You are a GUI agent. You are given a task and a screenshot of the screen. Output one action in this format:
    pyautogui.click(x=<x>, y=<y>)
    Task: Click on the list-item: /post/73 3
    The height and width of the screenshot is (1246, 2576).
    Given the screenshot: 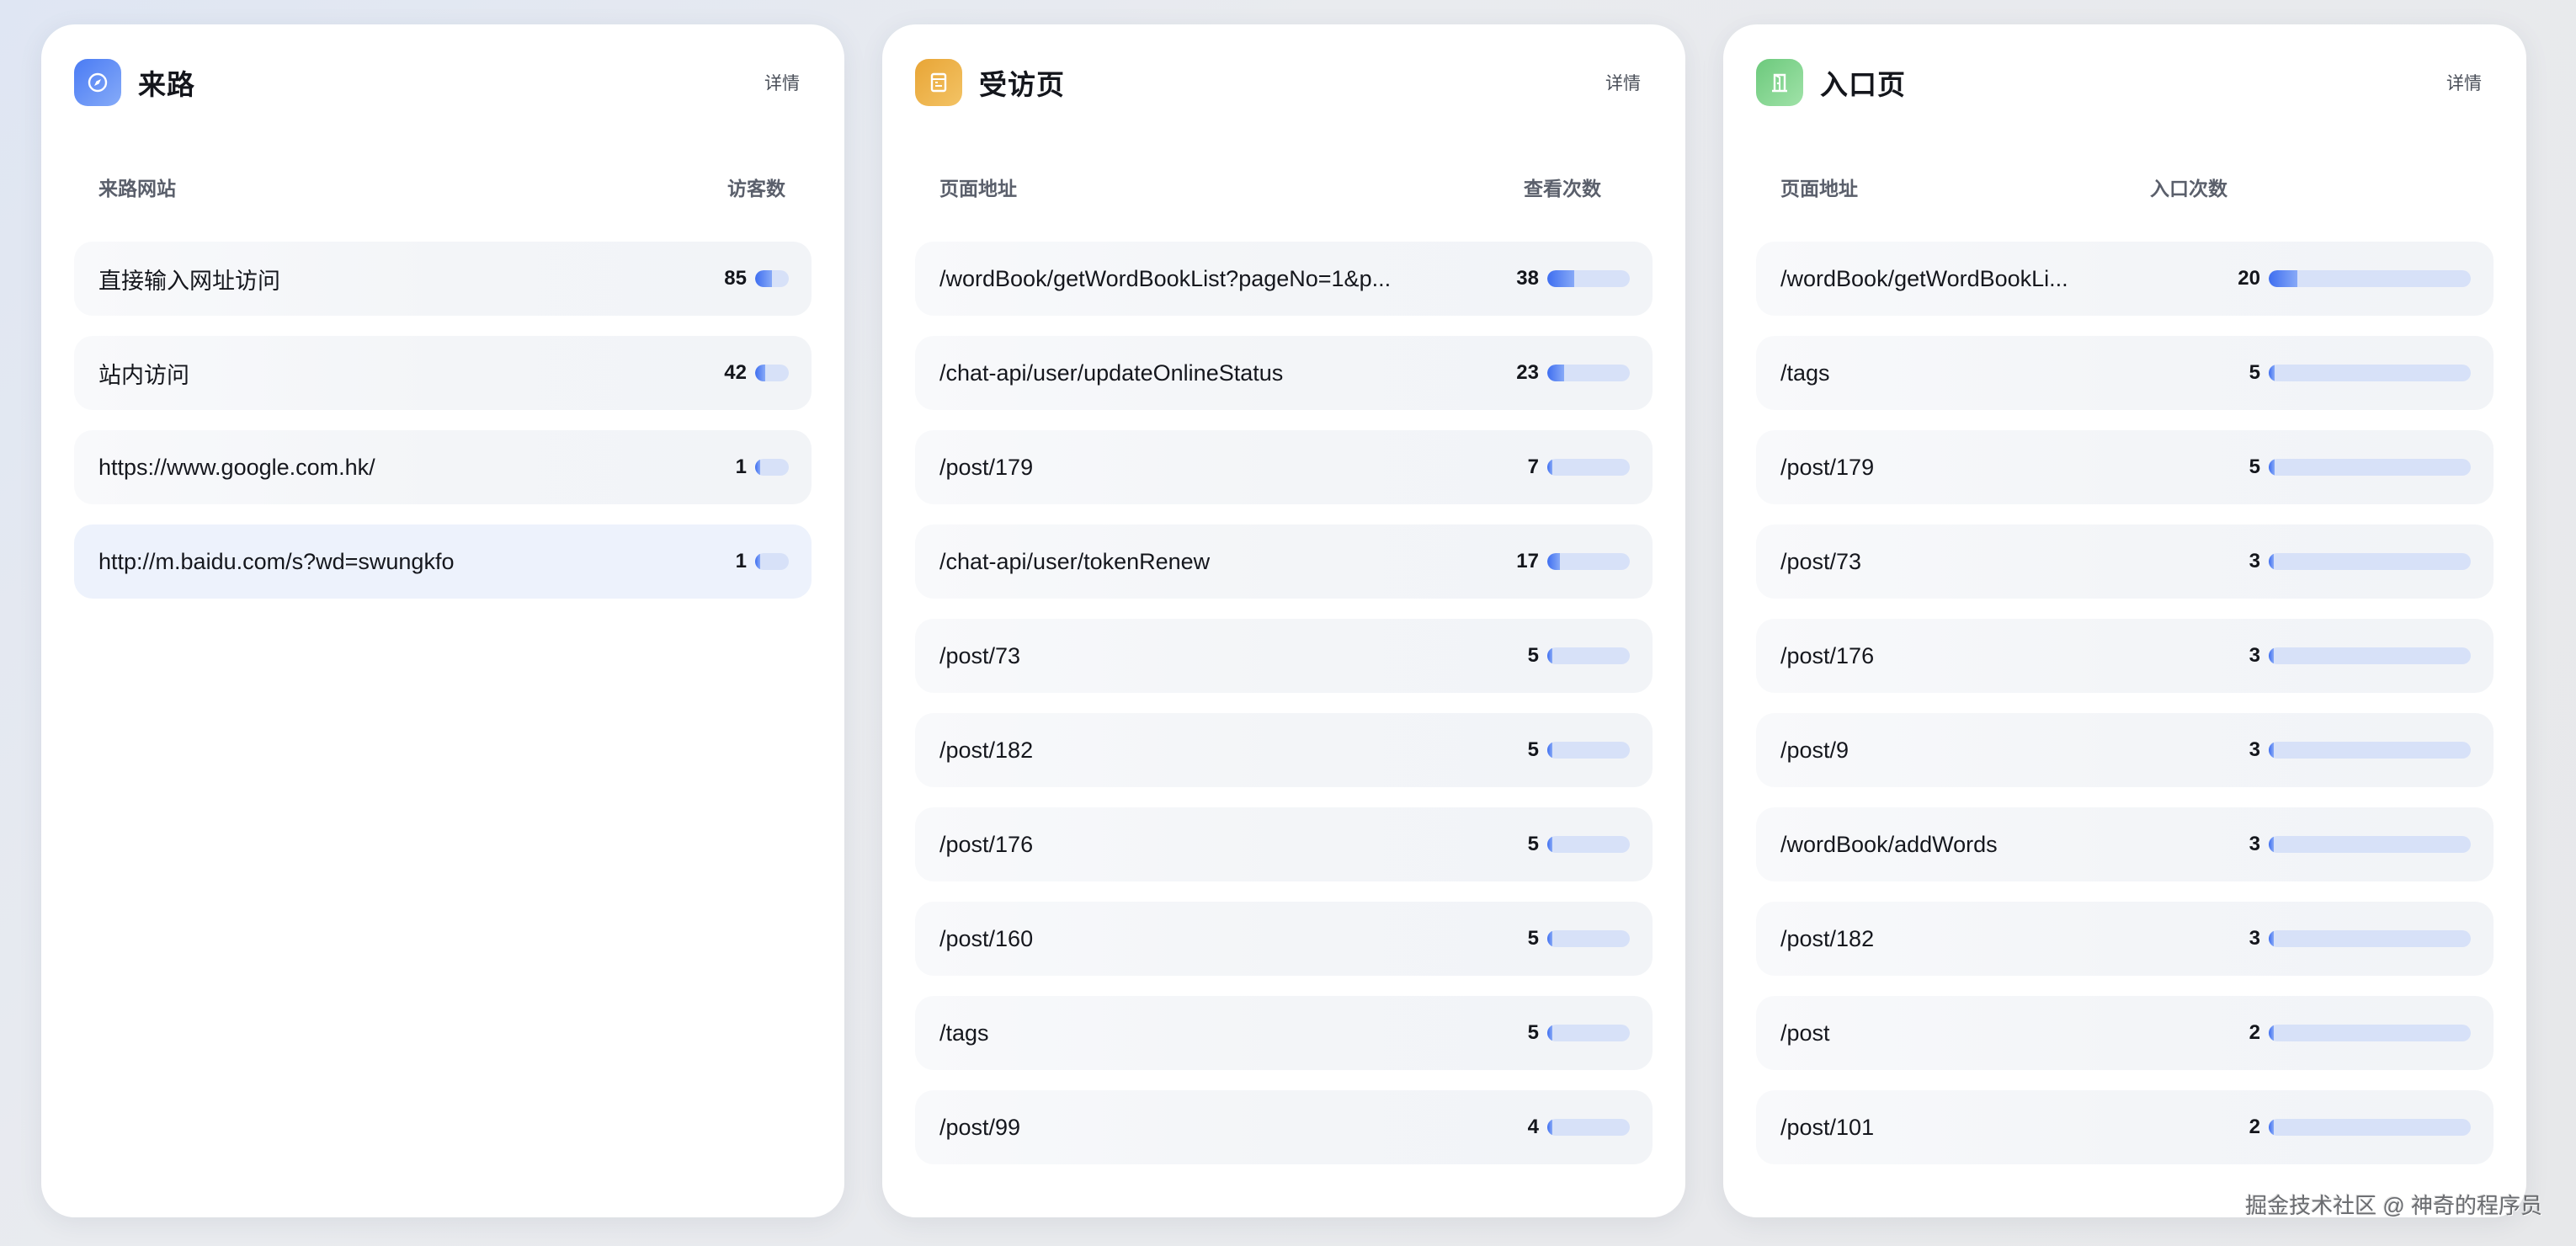 What is the action you would take?
    pyautogui.click(x=2125, y=561)
    